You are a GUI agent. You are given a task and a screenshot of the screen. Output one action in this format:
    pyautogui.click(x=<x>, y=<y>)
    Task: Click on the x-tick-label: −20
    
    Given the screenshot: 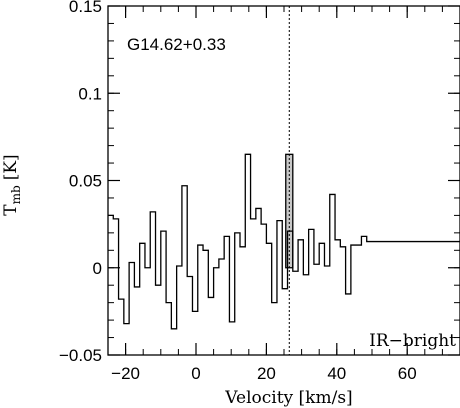 What is the action you would take?
    pyautogui.click(x=125, y=373)
    